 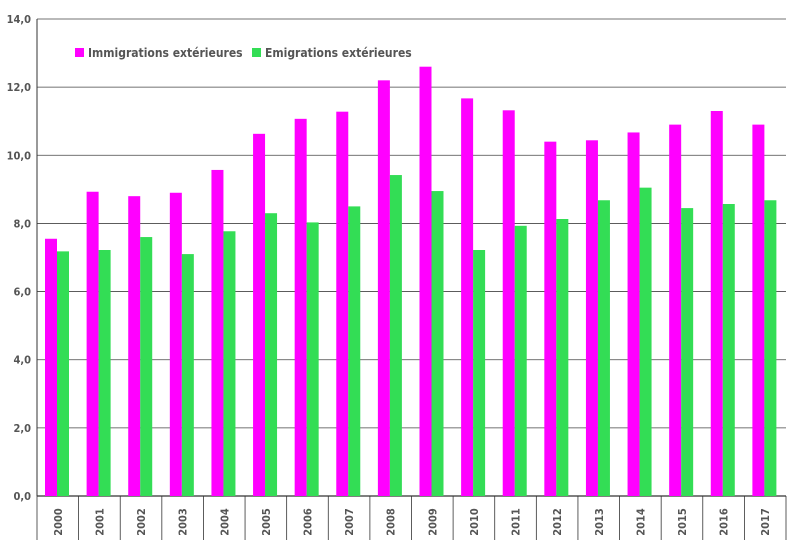 What do you see at coordinates (395, 335) in the screenshot?
I see `bar-emigrations-2008` at bounding box center [395, 335].